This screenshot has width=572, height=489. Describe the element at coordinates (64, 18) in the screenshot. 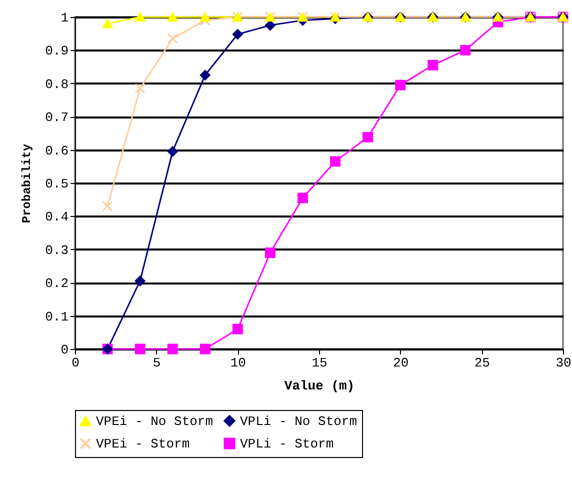

I see `y-tick-label: 1` at that location.